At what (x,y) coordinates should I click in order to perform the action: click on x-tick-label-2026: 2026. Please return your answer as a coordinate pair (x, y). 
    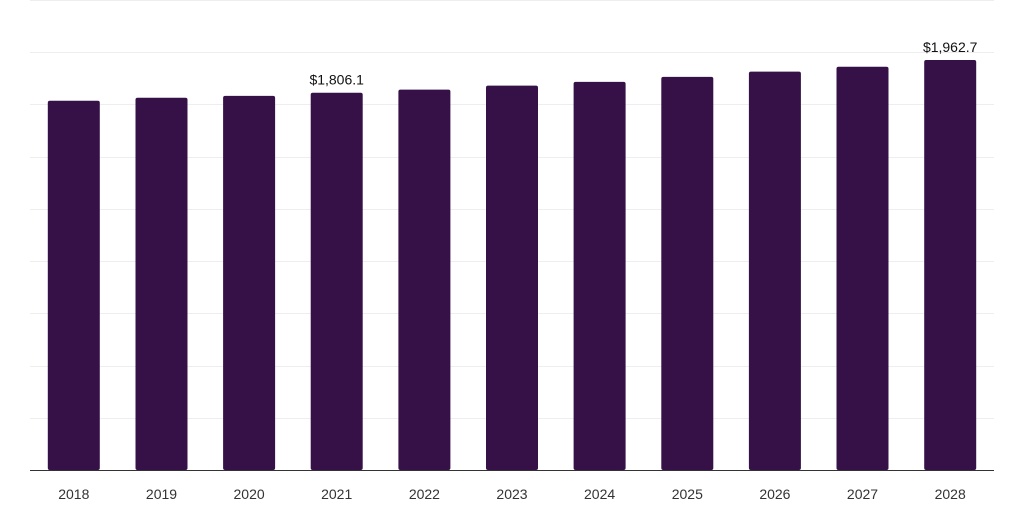
    Looking at the image, I should click on (774, 494).